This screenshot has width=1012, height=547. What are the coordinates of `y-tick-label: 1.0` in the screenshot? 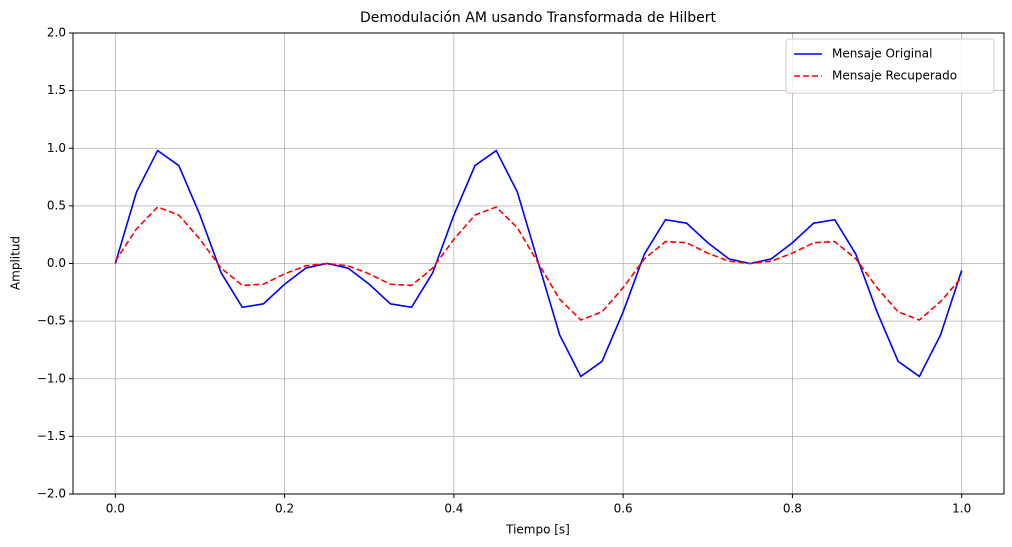 It's located at (56, 148).